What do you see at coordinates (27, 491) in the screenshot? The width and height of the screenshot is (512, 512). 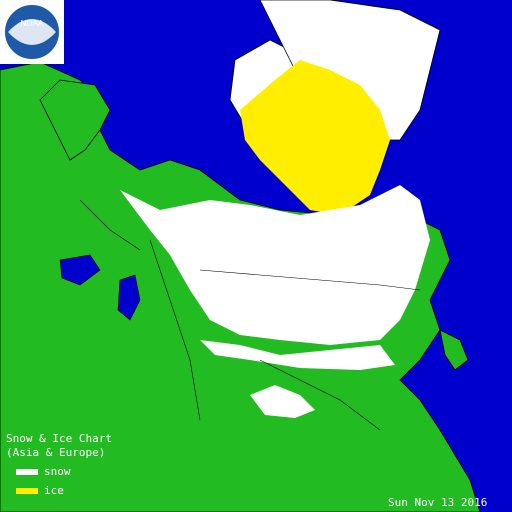 I see `legend-swatch-ice` at bounding box center [27, 491].